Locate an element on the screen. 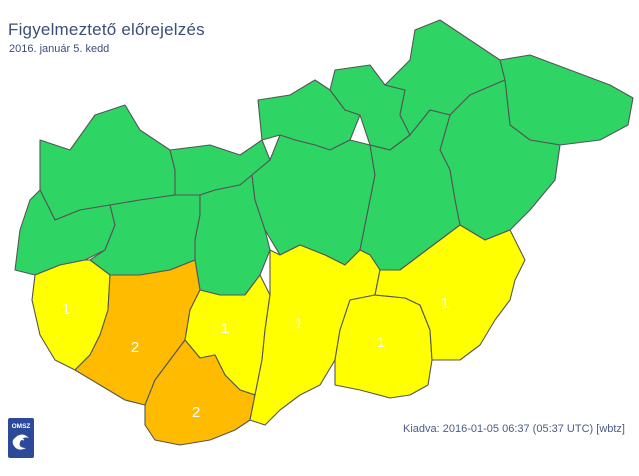  map-date: 2016. január 5. kedd is located at coordinates (59, 49).